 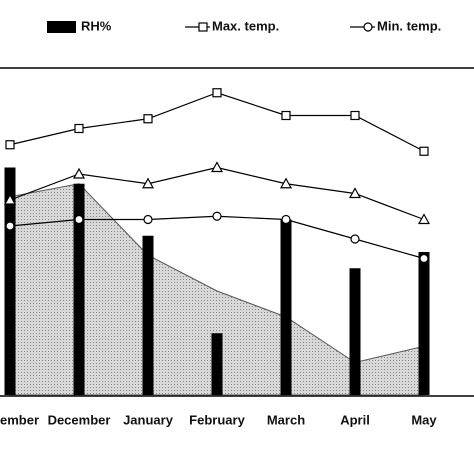 What do you see at coordinates (424, 419) in the screenshot?
I see `x-tick-label: May` at bounding box center [424, 419].